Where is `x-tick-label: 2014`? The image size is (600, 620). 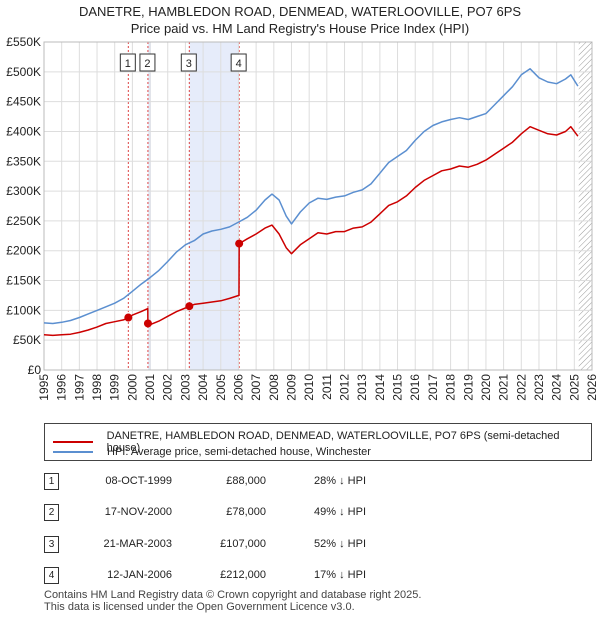
x-tick-label: 2014 is located at coordinates (380, 387).